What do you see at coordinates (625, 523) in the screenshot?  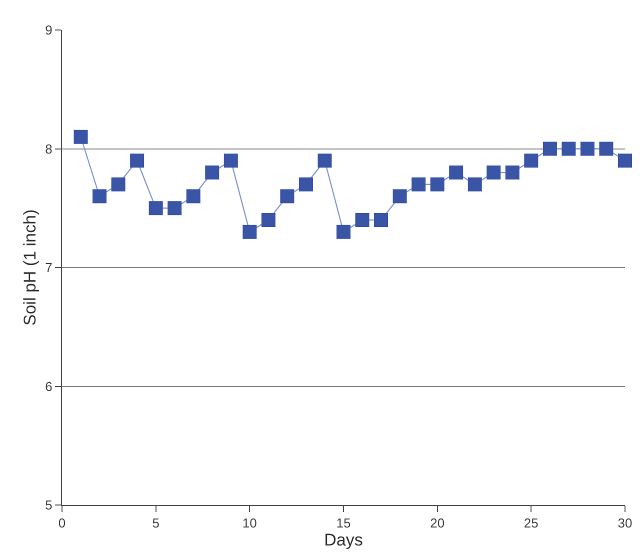 I see `x-tick-label: 30` at bounding box center [625, 523].